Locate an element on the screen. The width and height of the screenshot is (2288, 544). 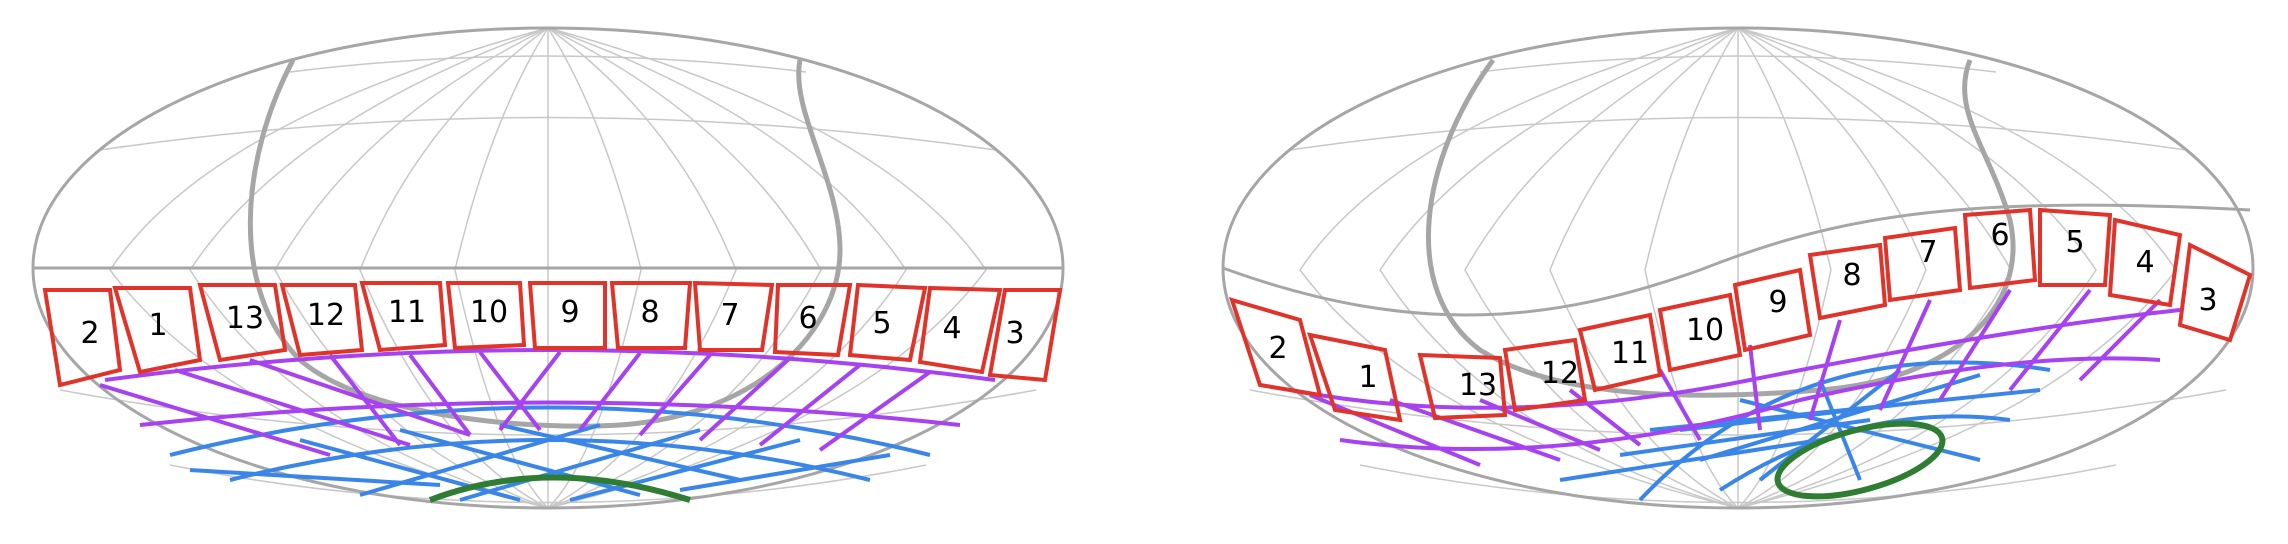
right-tile-labels: 2 1 13 12 11 10 9 8 7 6 5 4 3 is located at coordinates (1742, 310).